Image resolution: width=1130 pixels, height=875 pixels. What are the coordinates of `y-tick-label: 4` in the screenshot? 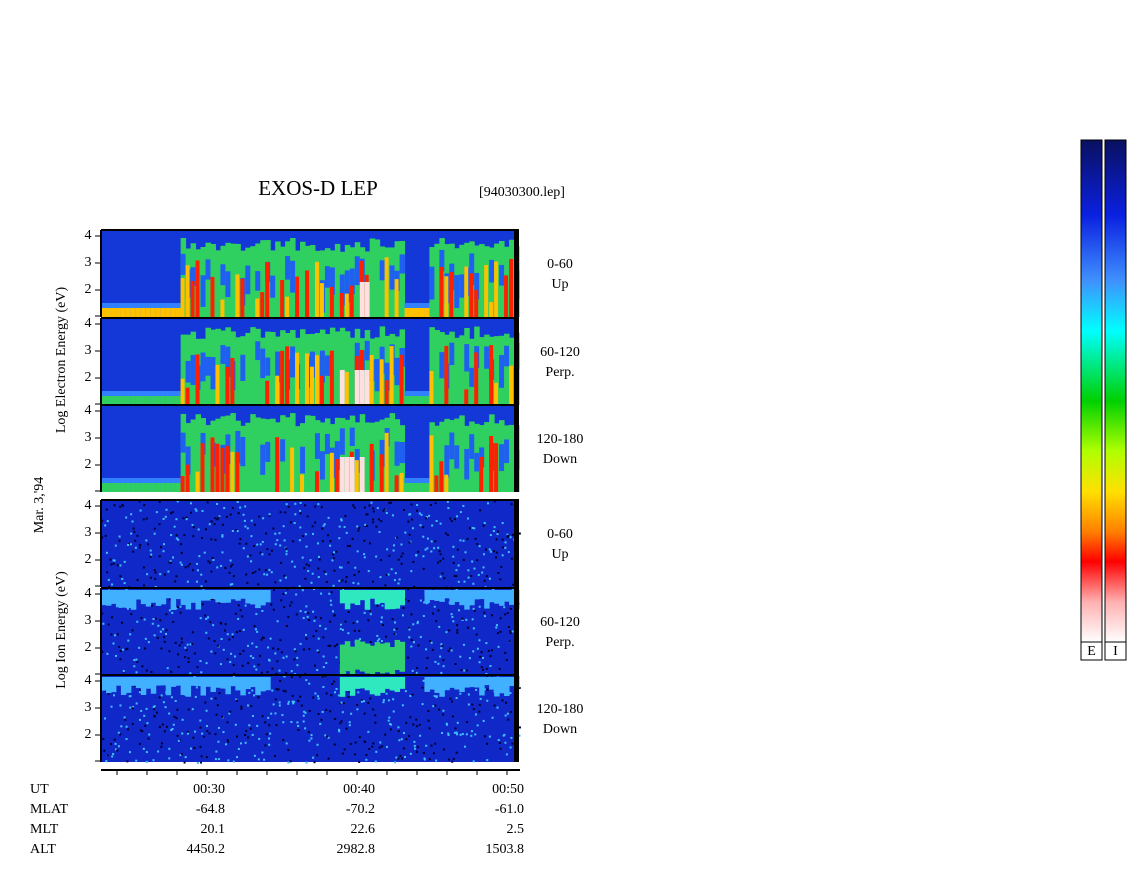 It's located at (88, 593).